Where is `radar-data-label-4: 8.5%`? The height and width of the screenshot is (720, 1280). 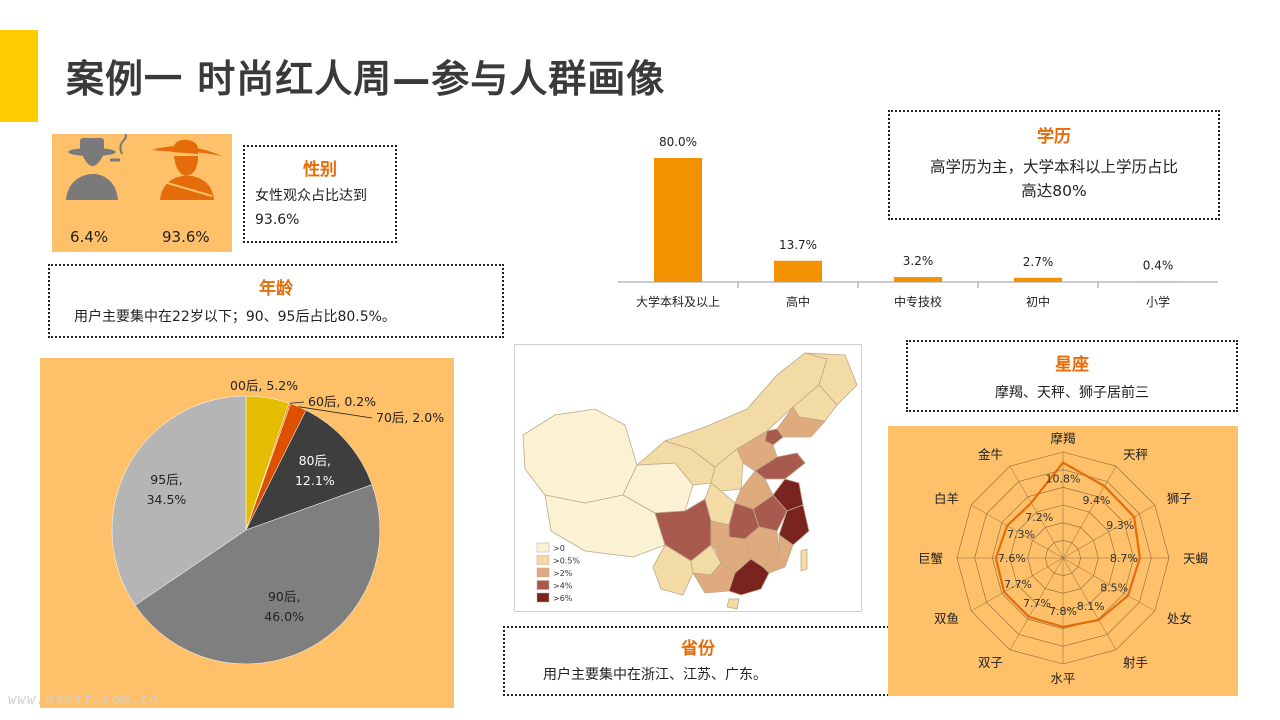 radar-data-label-4: 8.5% is located at coordinates (1114, 588).